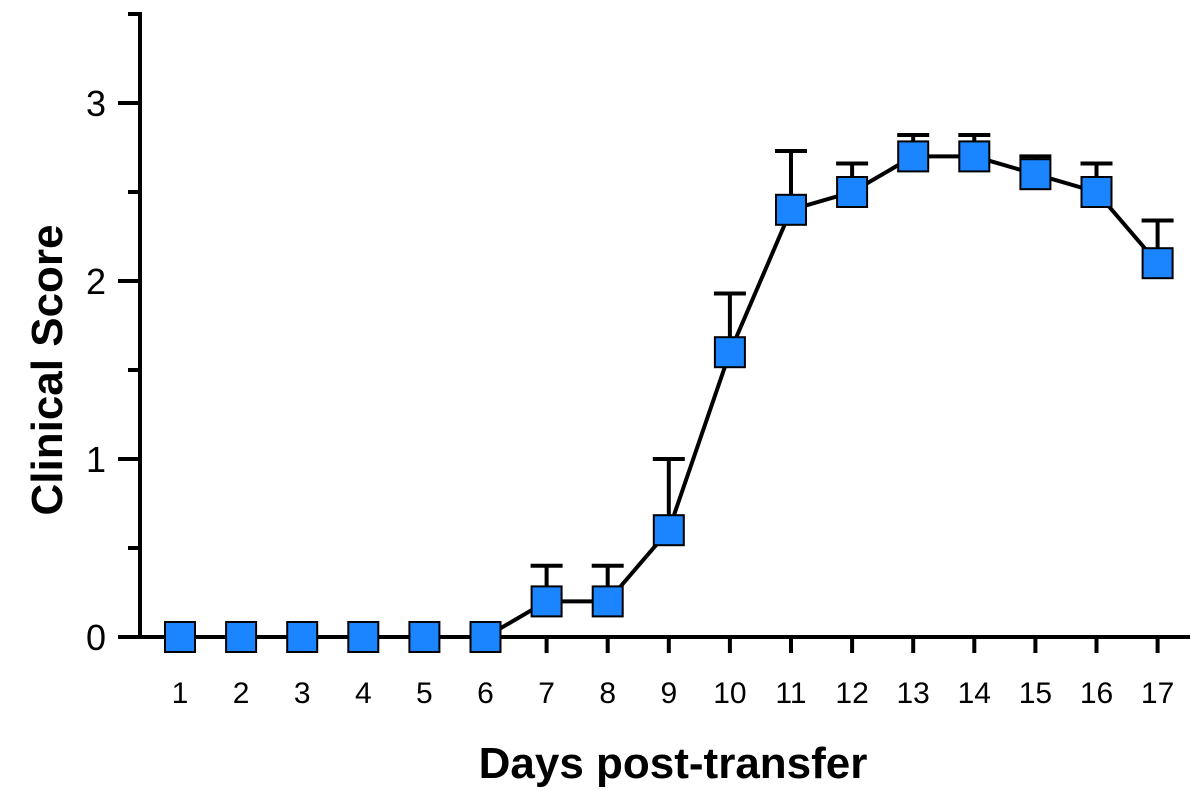 Image resolution: width=1191 pixels, height=790 pixels. I want to click on x-tick-label: 12, so click(851, 693).